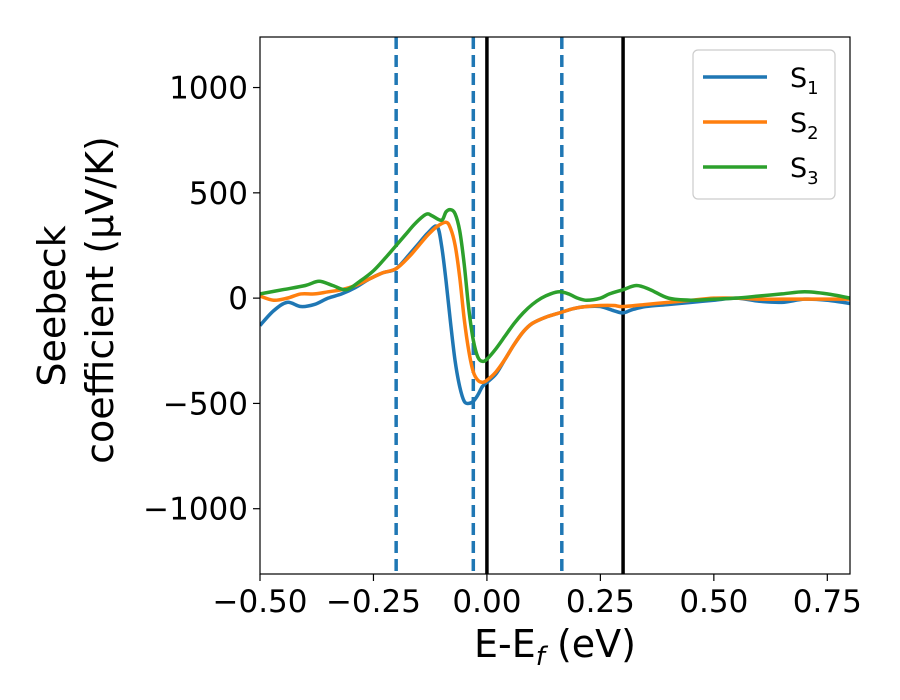 This screenshot has height=700, width=900. What do you see at coordinates (201, 299) in the screenshot?
I see `y-axis: 1000 500 0 −500 −1000` at bounding box center [201, 299].